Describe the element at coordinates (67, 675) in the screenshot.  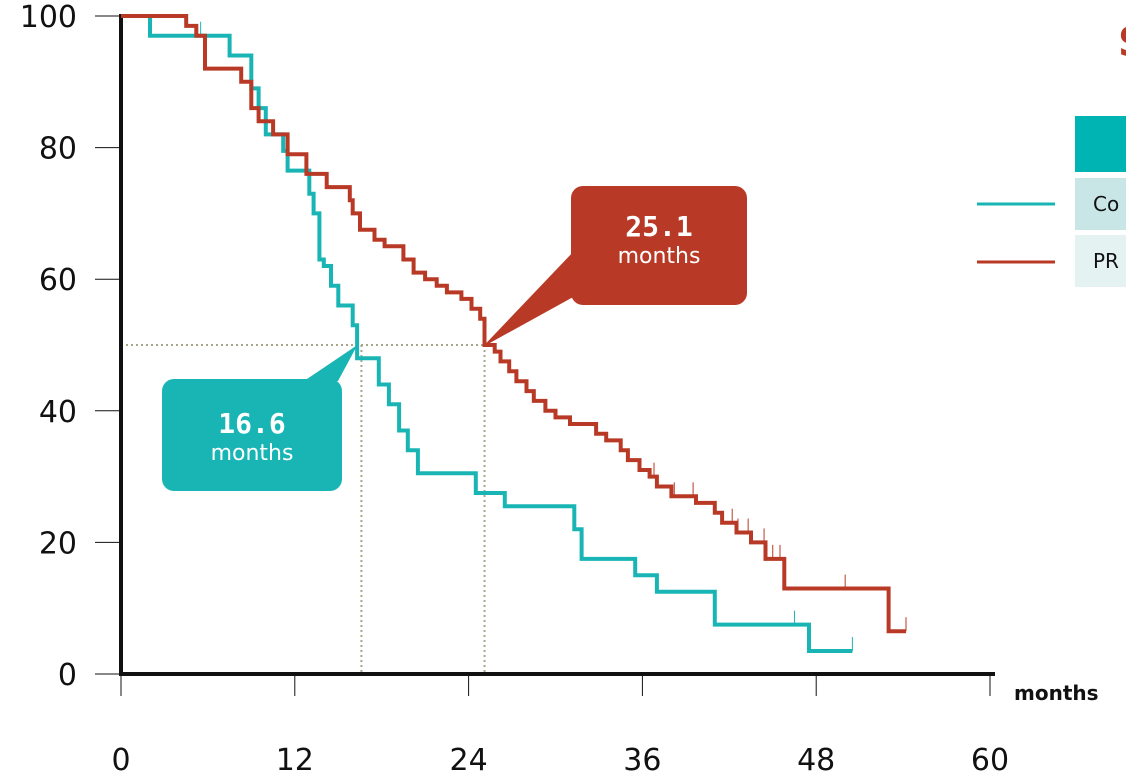
I see `y-tick-label: 0` at that location.